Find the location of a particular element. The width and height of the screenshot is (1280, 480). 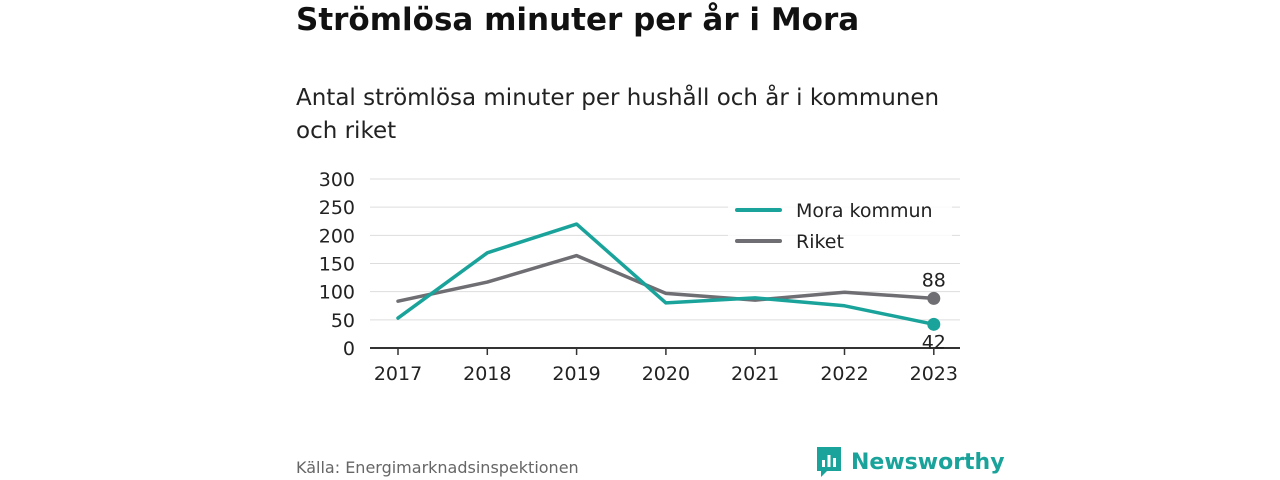

x-tick-label: 2019 is located at coordinates (576, 374).